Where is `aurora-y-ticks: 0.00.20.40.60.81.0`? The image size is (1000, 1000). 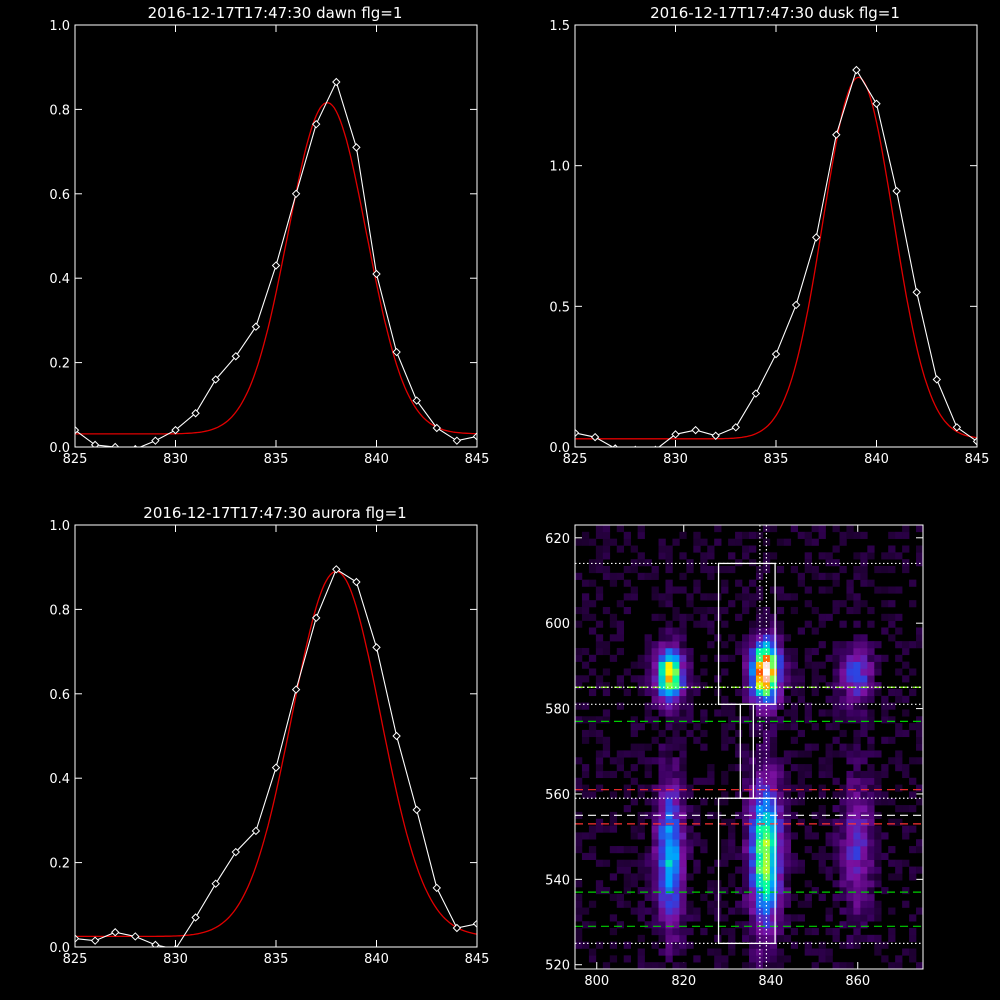 aurora-y-ticks: 0.00.20.40.60.81.0 is located at coordinates (59, 737).